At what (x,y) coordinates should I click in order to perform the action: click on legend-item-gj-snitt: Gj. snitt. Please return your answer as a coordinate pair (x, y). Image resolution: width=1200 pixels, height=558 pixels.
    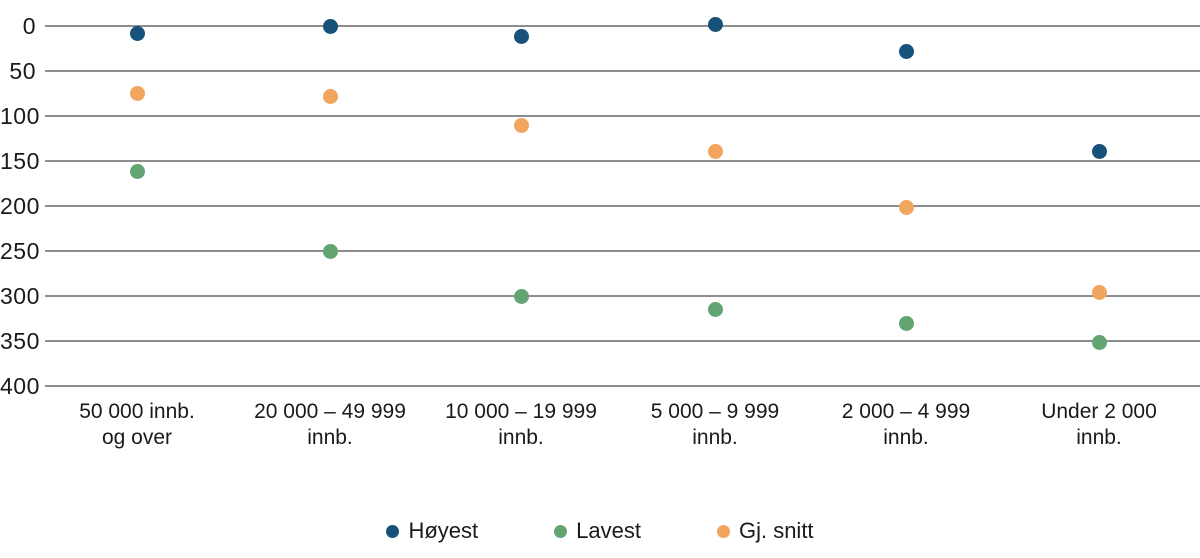
    Looking at the image, I should click on (765, 531).